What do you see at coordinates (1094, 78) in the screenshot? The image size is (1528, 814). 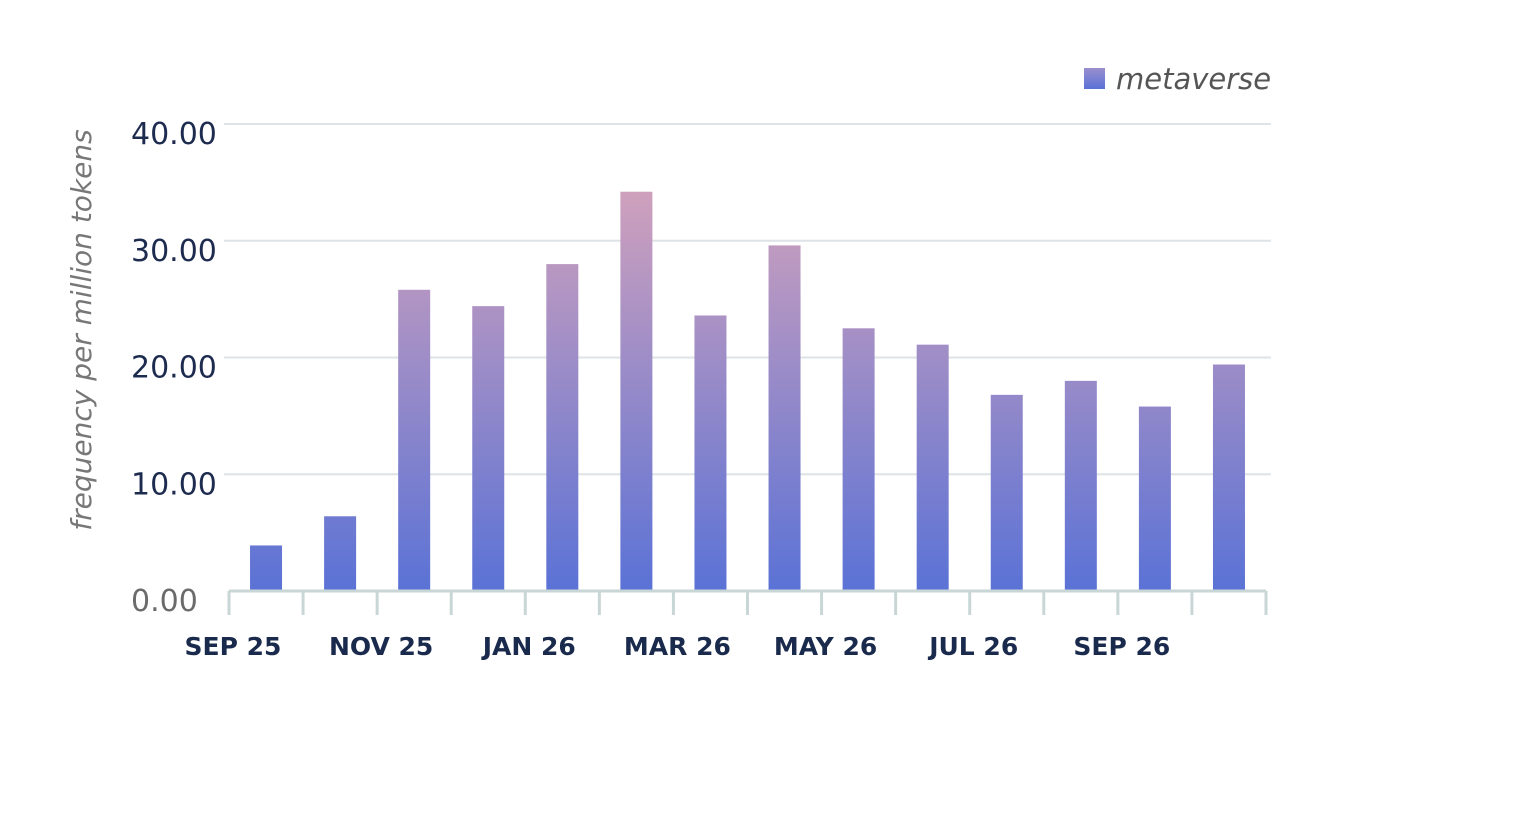 I see `legend-swatch` at bounding box center [1094, 78].